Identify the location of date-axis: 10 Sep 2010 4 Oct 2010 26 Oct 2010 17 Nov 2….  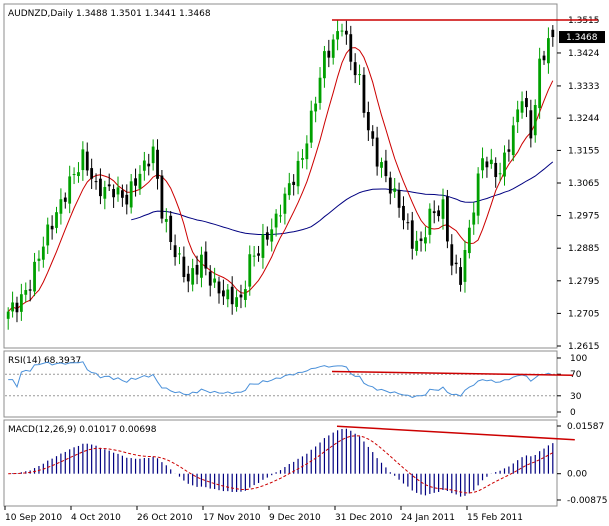
(263, 514).